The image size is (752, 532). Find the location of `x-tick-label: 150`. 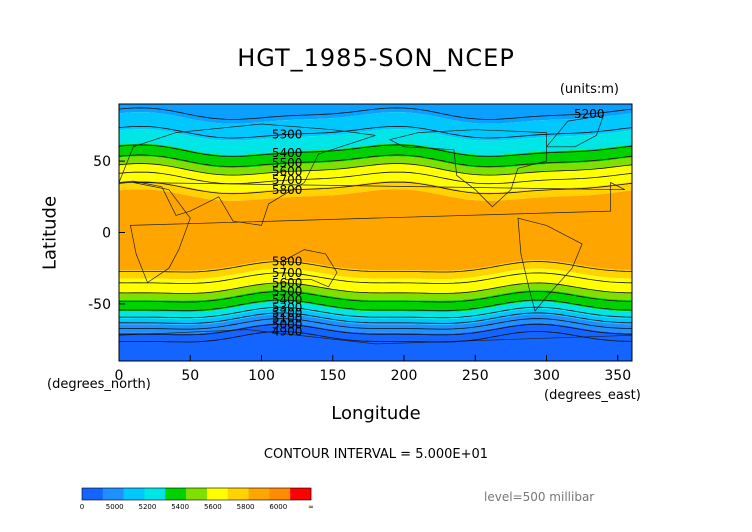

x-tick-label: 150 is located at coordinates (332, 376).